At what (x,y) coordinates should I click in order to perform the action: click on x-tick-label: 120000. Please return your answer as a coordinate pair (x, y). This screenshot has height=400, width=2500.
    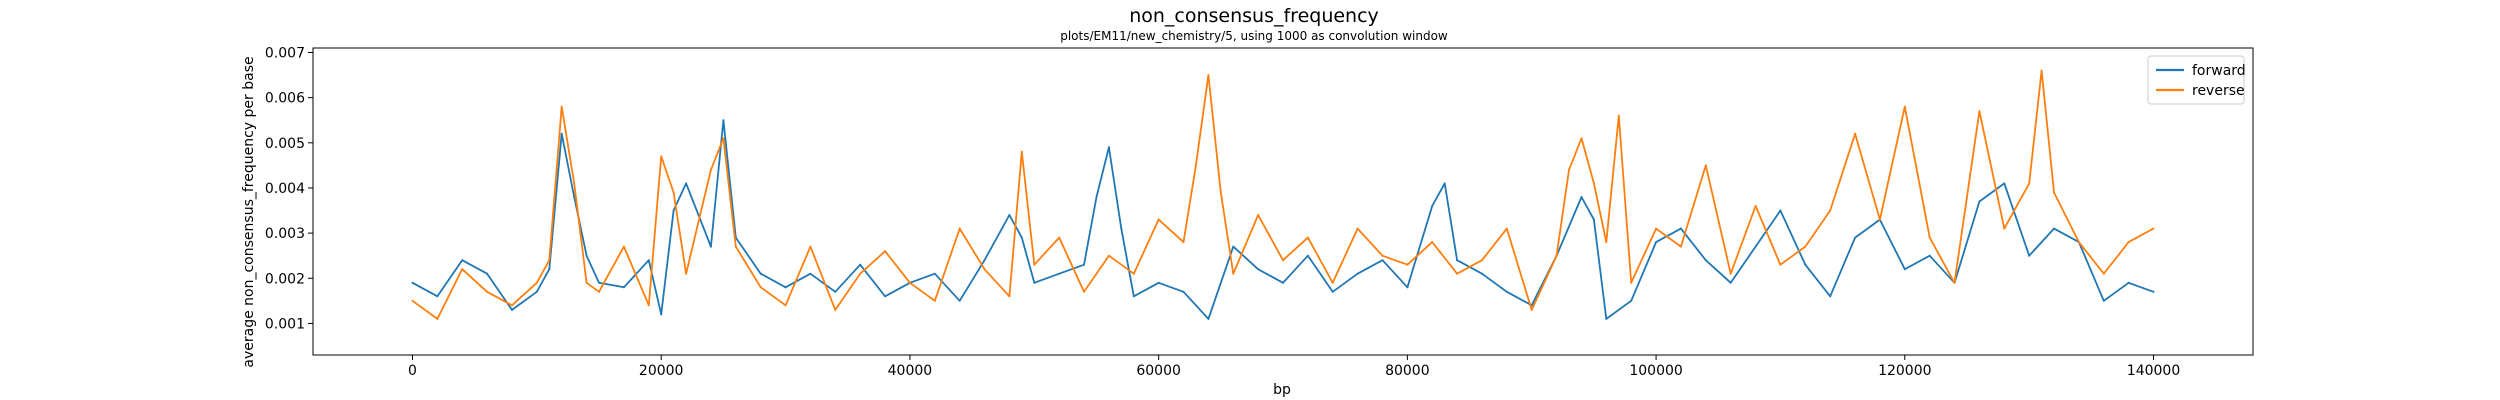
    Looking at the image, I should click on (1904, 371).